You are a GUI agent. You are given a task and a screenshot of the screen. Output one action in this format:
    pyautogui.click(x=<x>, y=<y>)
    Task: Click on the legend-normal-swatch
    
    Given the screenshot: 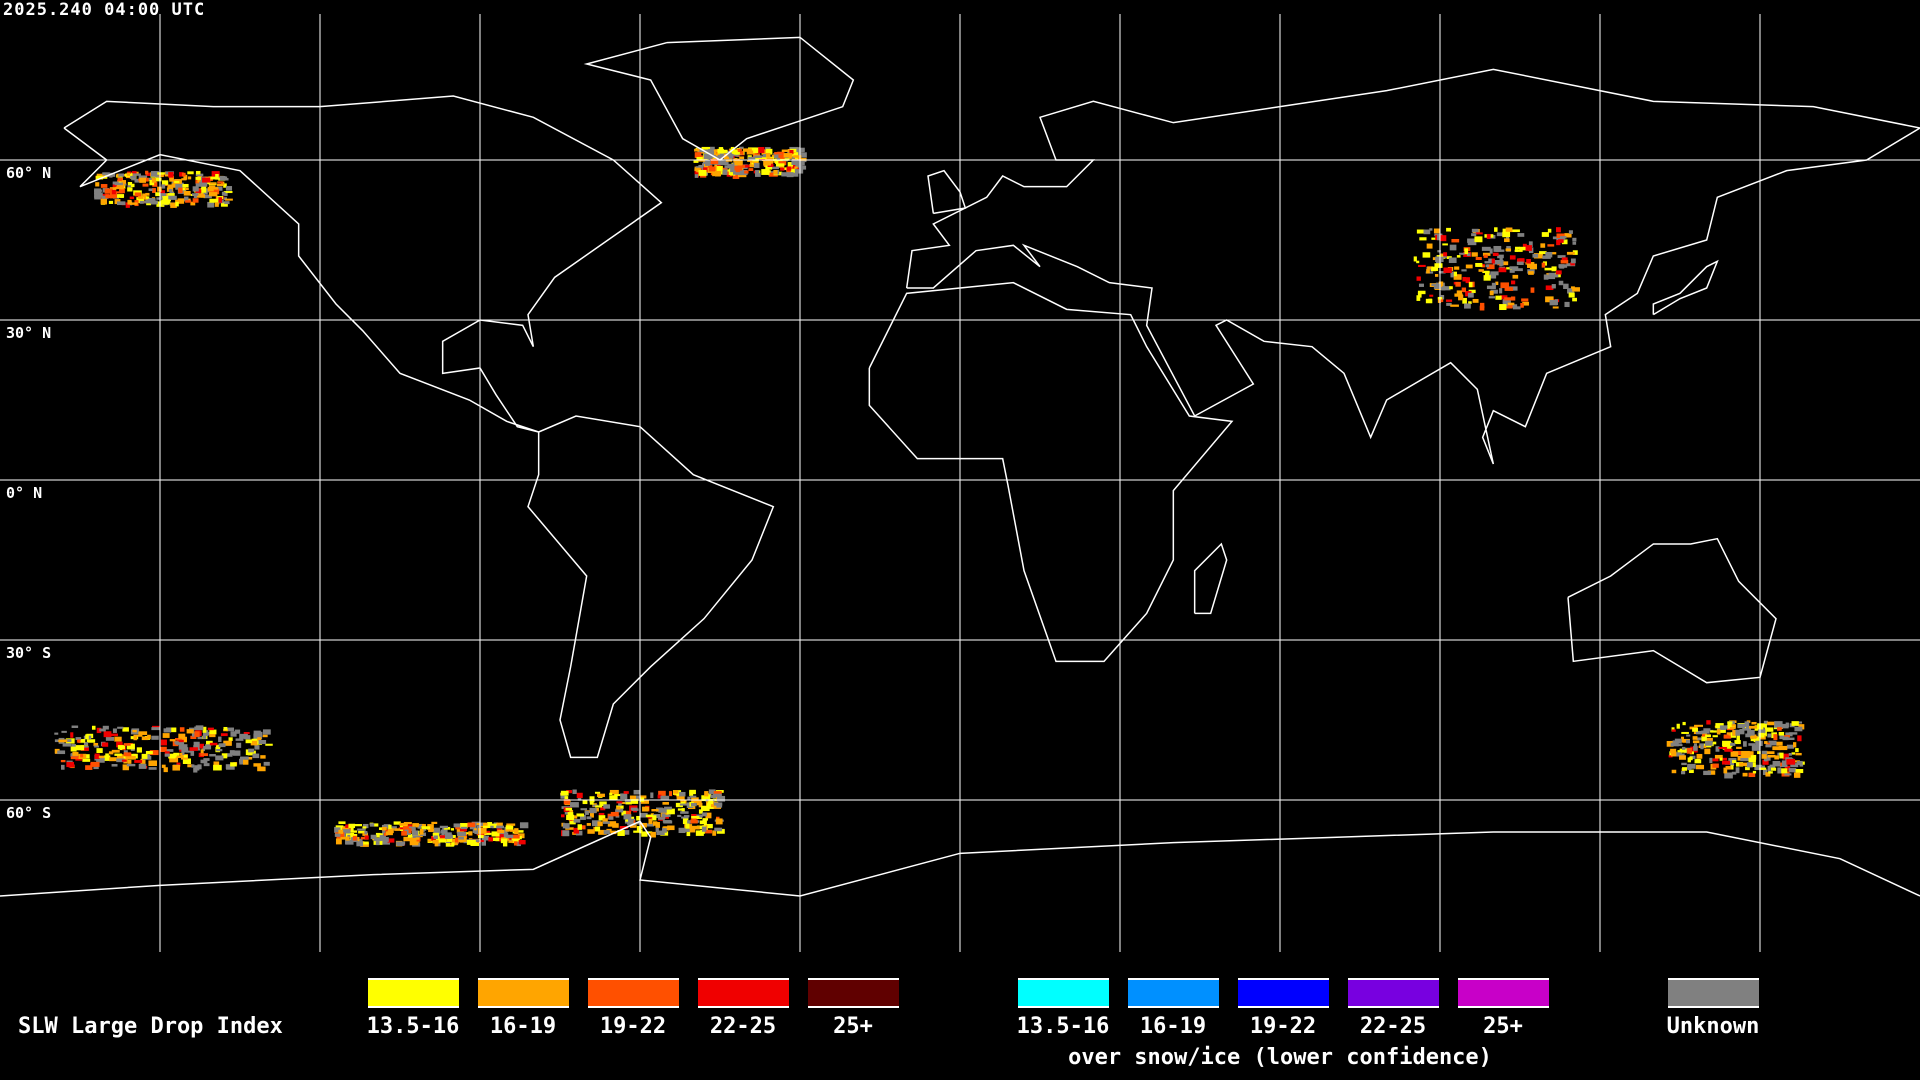 What is the action you would take?
    pyautogui.click(x=523, y=993)
    